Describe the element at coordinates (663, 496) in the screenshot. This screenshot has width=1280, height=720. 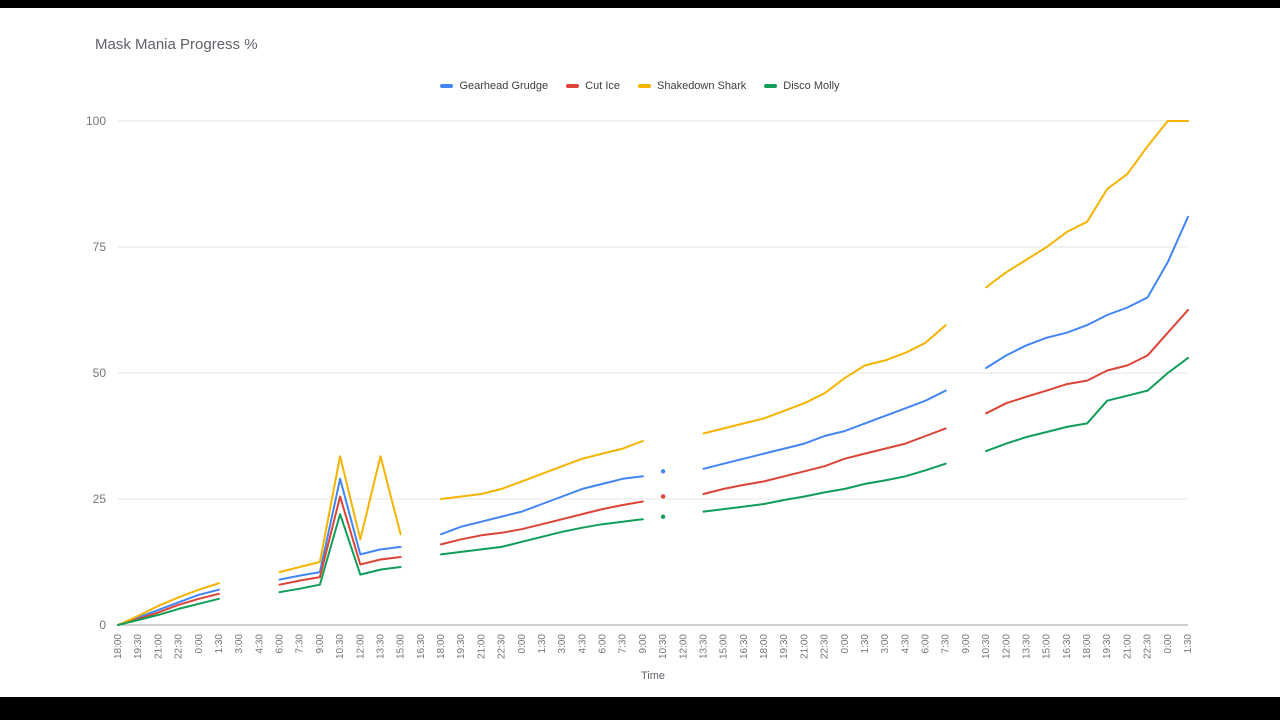
I see `data-point-cut-ice` at that location.